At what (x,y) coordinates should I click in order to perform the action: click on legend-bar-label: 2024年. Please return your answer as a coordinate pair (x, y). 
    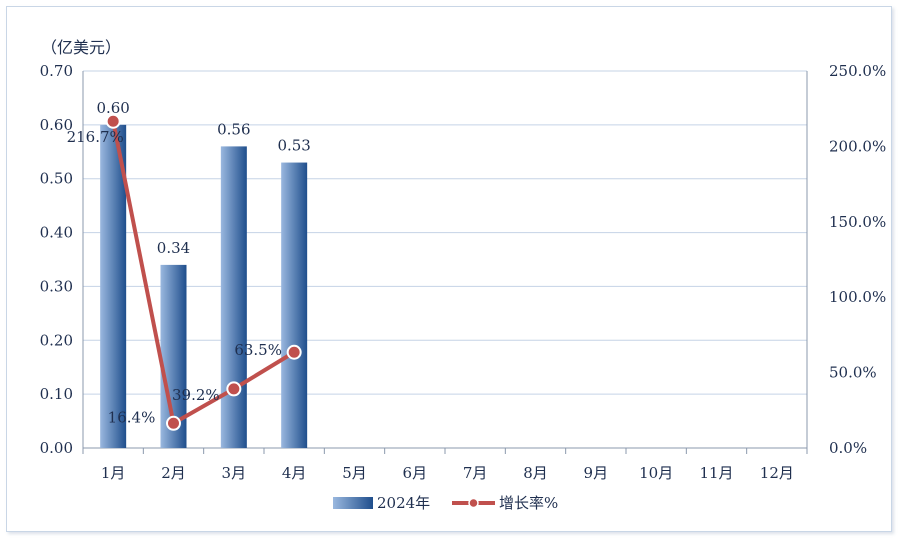
    Looking at the image, I should click on (403, 503).